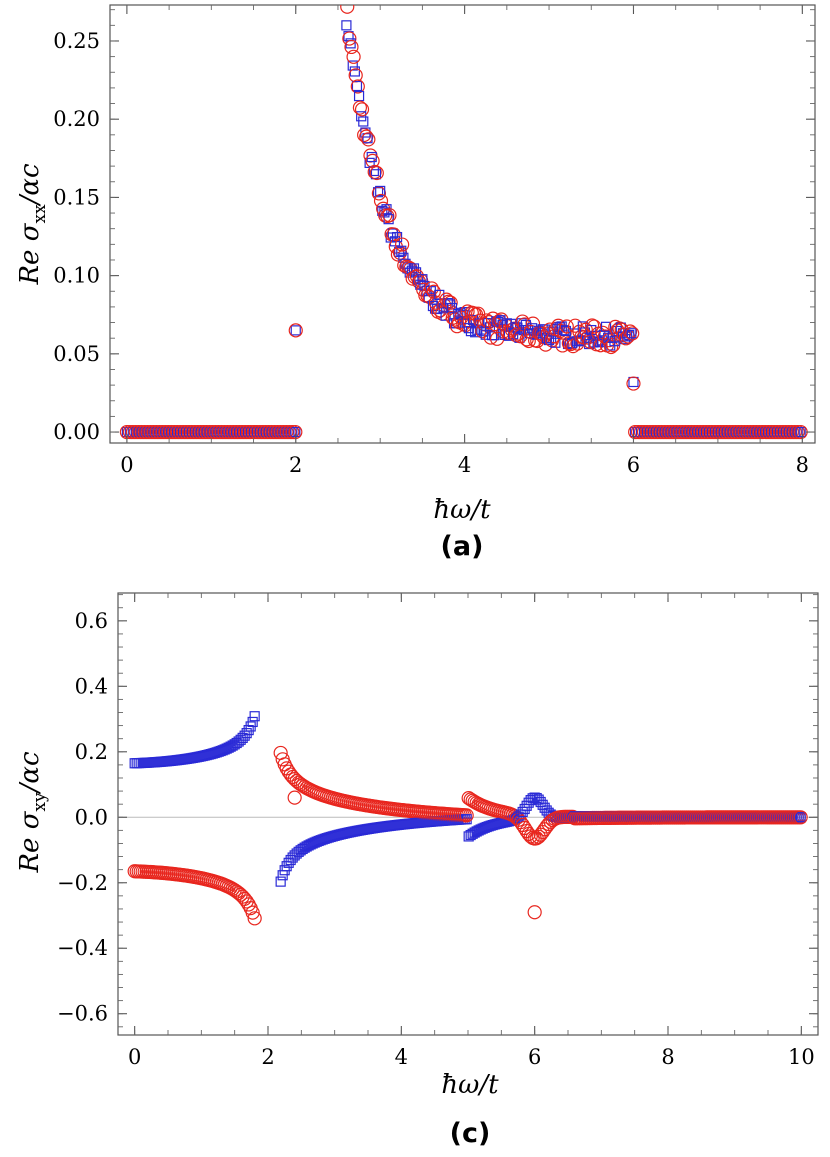 The height and width of the screenshot is (1157, 830). Describe the element at coordinates (76, 432) in the screenshot. I see `panel-a-ytick-label: 0.00` at that location.